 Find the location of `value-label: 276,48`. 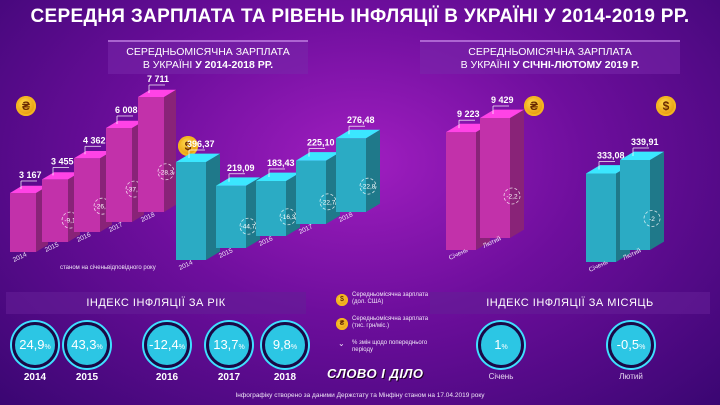

value-label: 276,48 is located at coordinates (361, 120).